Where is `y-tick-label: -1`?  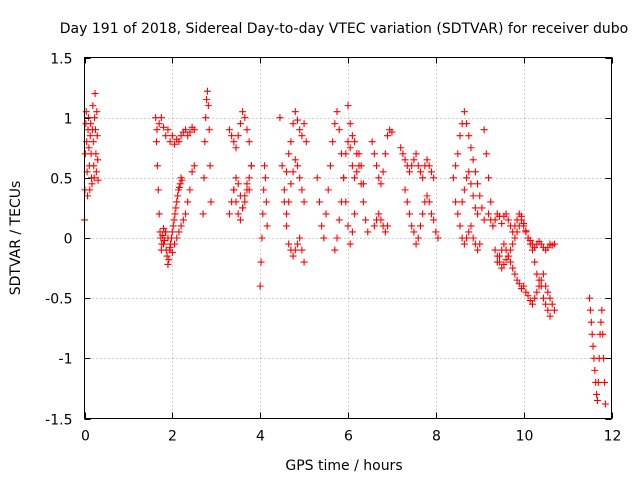 y-tick-label: -1 is located at coordinates (66, 360).